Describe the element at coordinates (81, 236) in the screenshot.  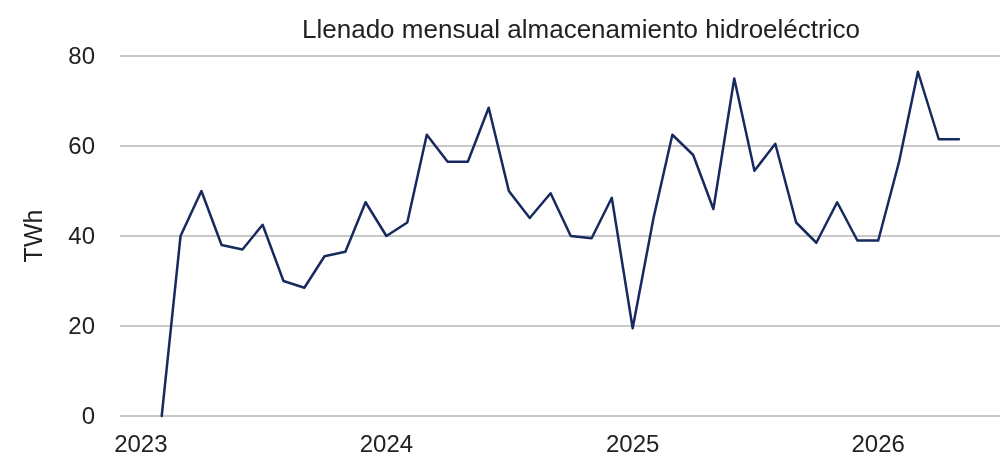
I see `y-tick-label: 40` at that location.